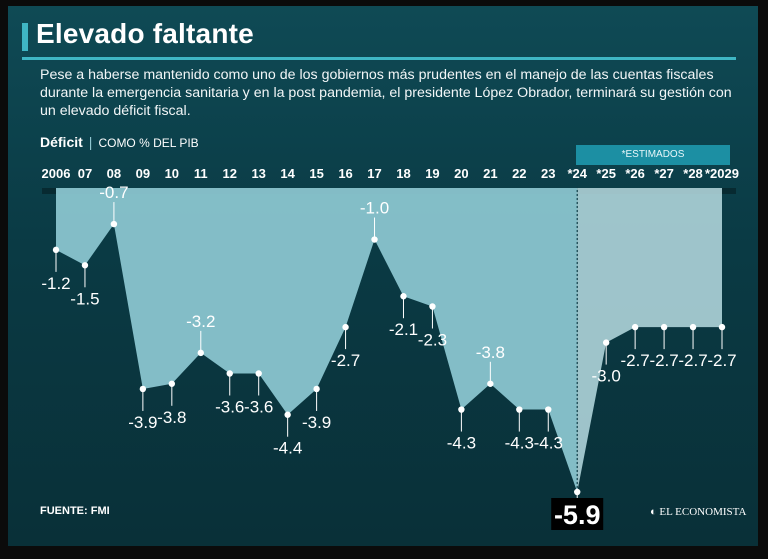 The width and height of the screenshot is (768, 559). What do you see at coordinates (722, 173) in the screenshot?
I see `x-tick-label: *2029` at bounding box center [722, 173].